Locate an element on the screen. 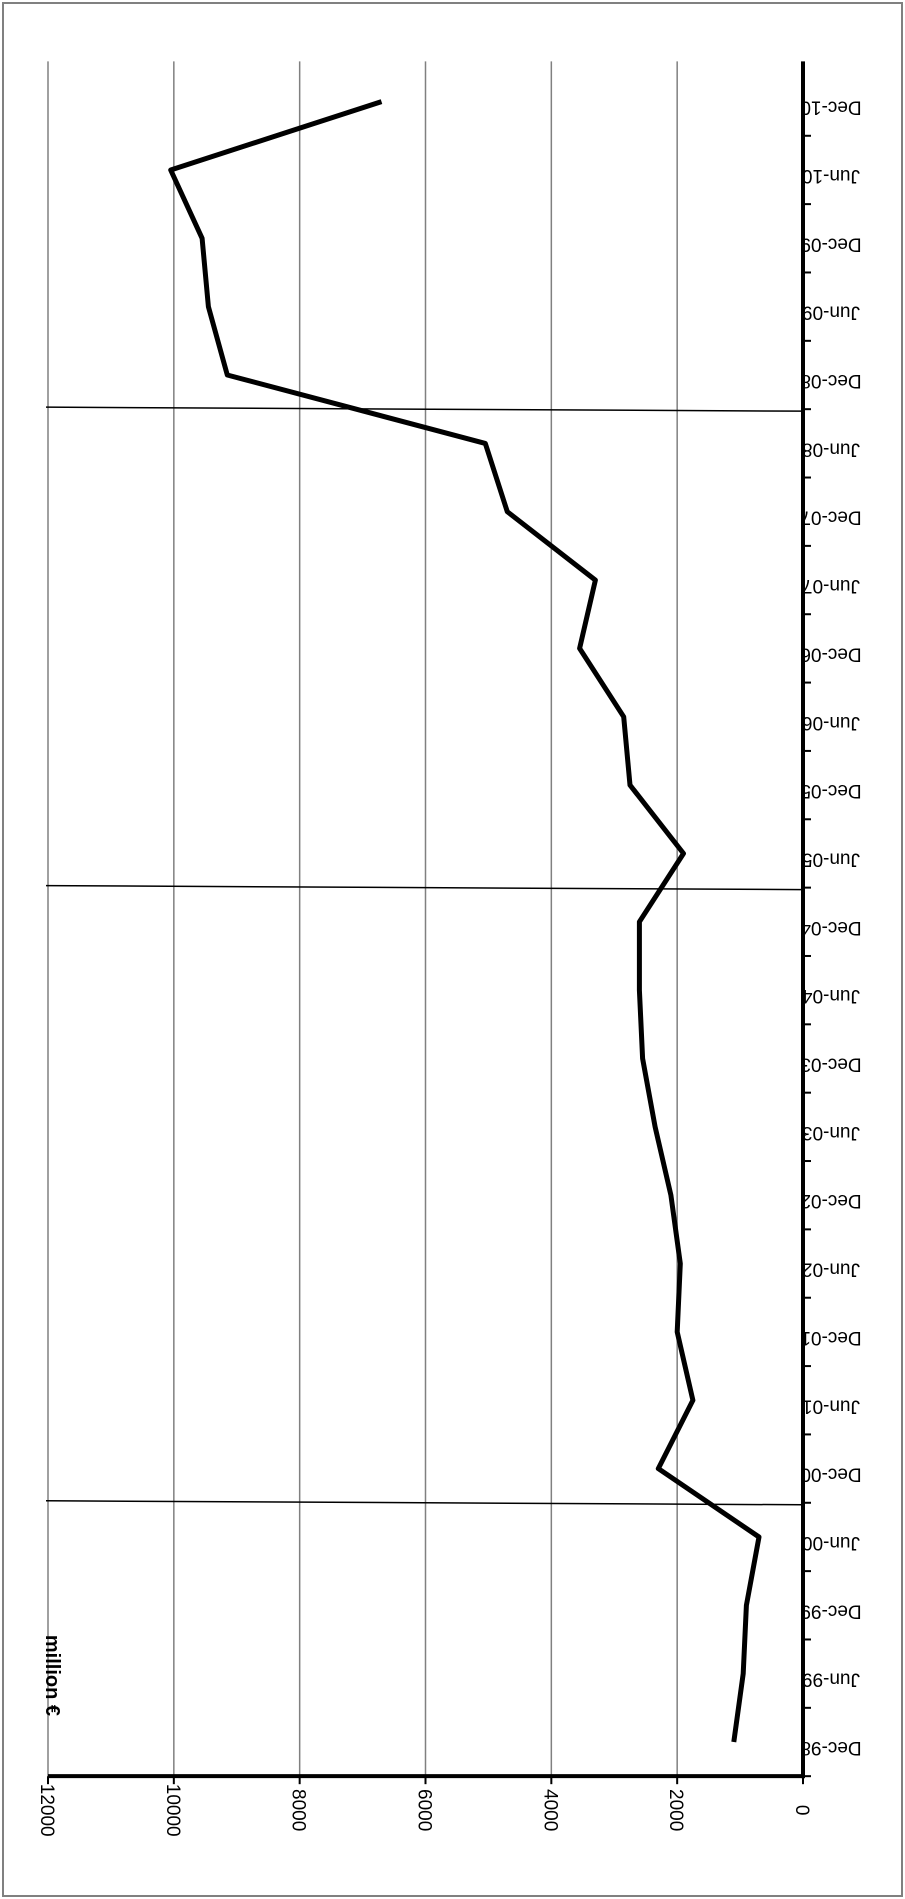 This screenshot has height=1899, width=905. y-tick-label: 6000 is located at coordinates (424, 1810).